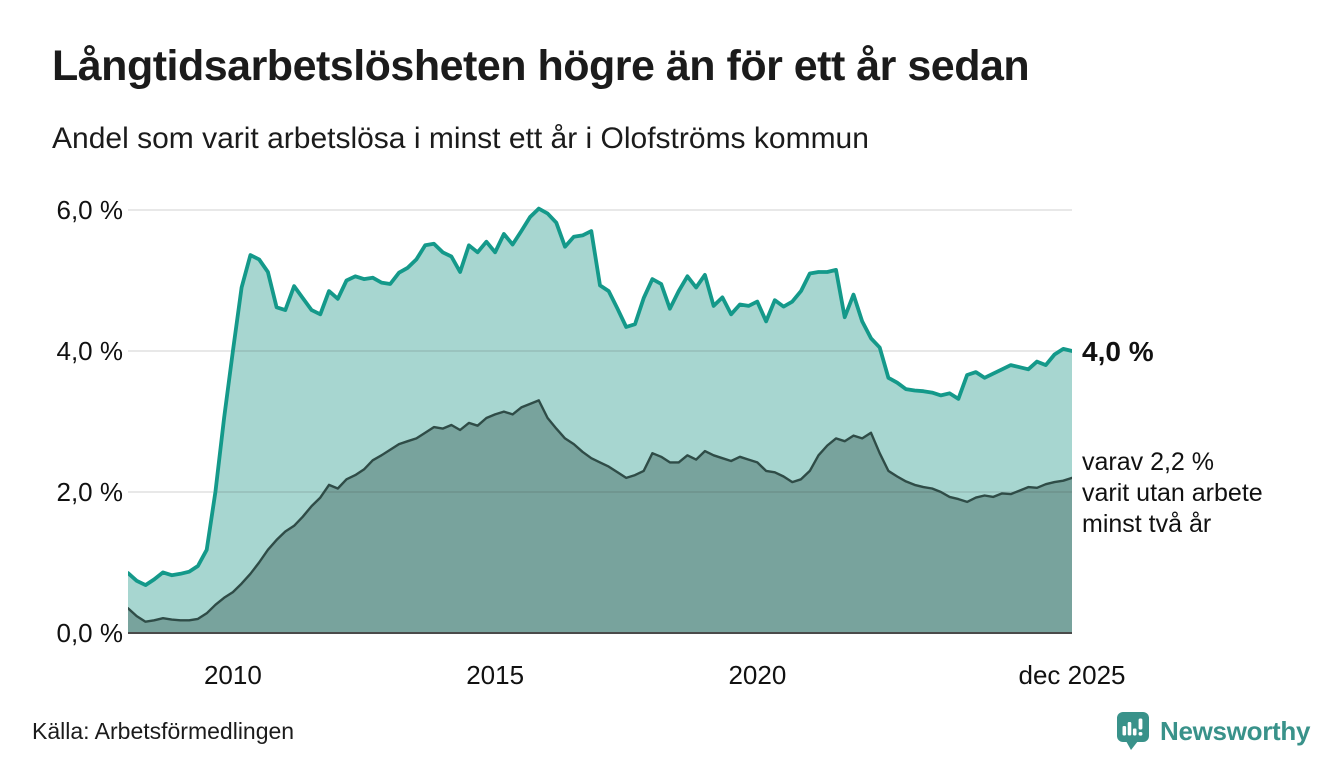 This screenshot has width=1340, height=780. I want to click on newsworthy-wordmark: Newsworthy, so click(1235, 731).